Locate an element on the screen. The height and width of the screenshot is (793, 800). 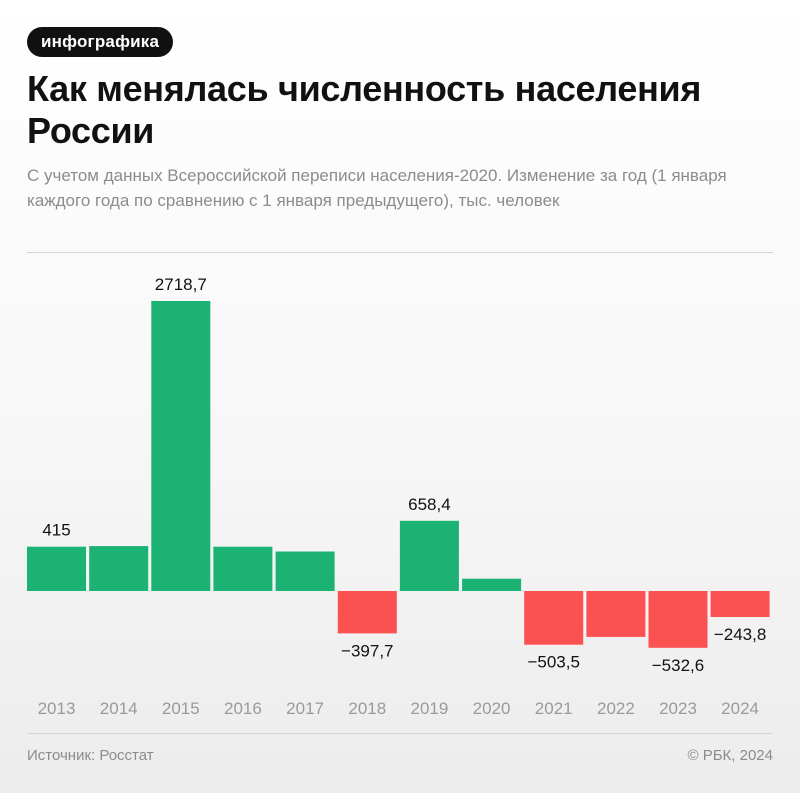
data-label-2021: −503,5 is located at coordinates (553, 662).